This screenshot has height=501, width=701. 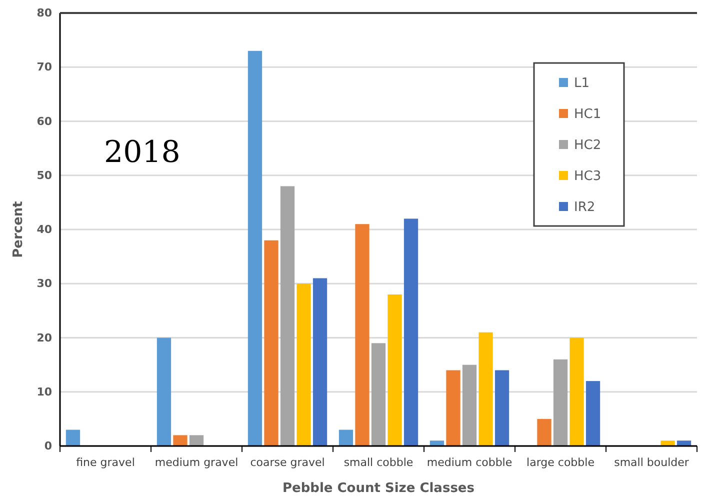 I want to click on y-tick-label: 60, so click(x=44, y=121).